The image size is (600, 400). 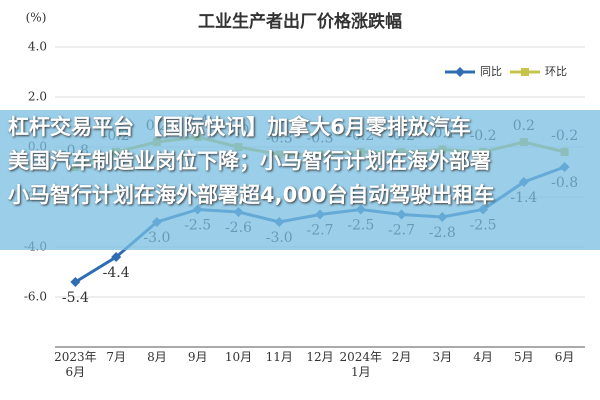 I want to click on y-tick-label: 2.0, so click(x=37, y=97).